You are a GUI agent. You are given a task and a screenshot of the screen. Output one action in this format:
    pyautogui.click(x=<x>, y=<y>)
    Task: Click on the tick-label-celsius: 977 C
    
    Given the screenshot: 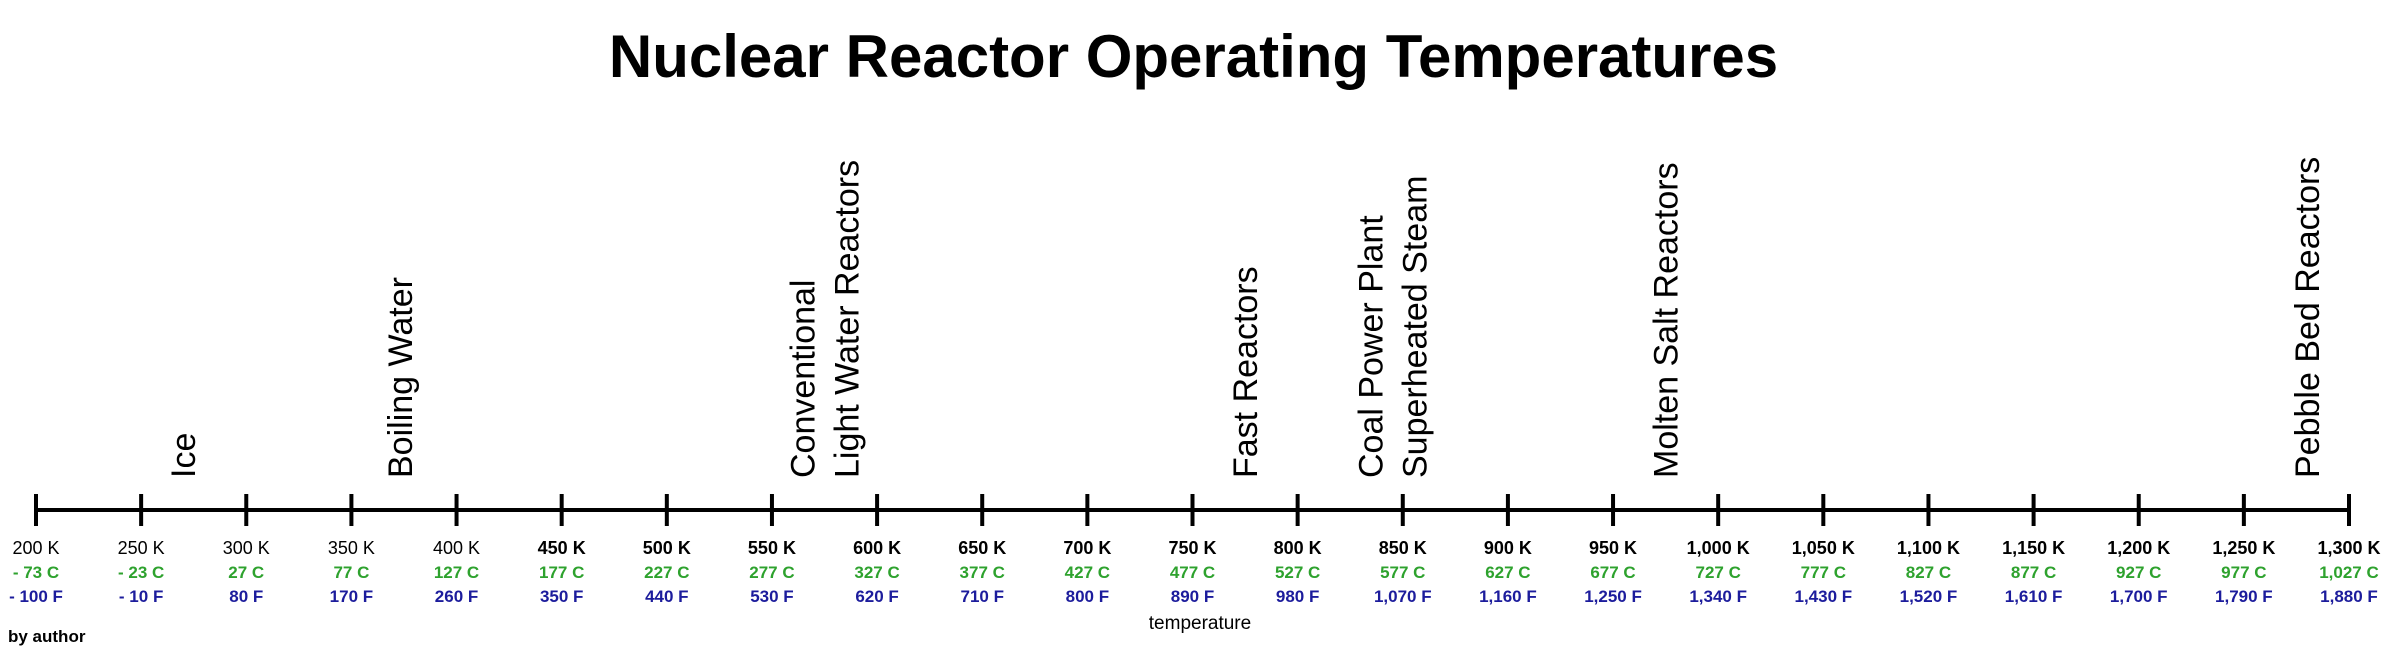 What is the action you would take?
    pyautogui.click(x=2243, y=572)
    